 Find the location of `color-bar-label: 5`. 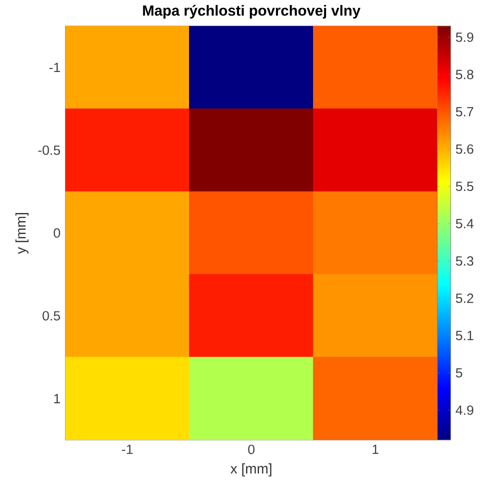

color-bar-label: 5 is located at coordinates (459, 373).